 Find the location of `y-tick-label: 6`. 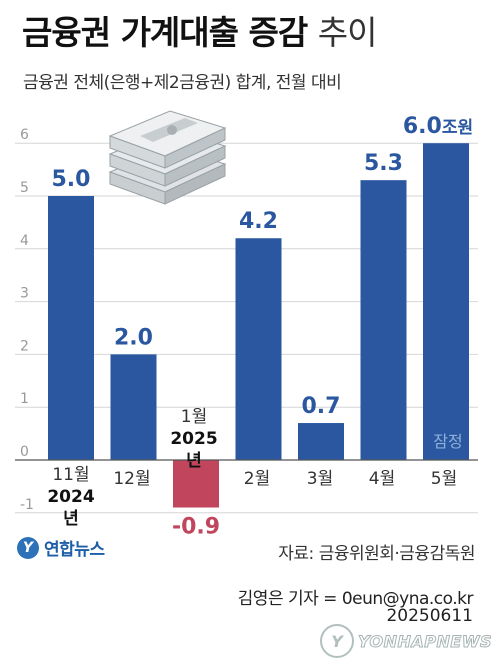

y-tick-label: 6 is located at coordinates (24, 135).